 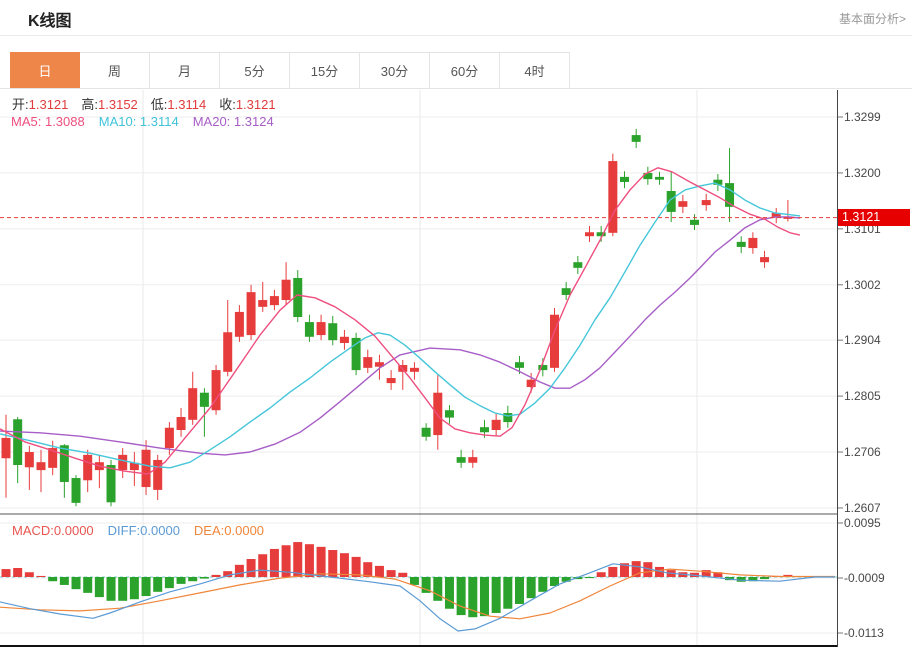 What do you see at coordinates (874, 217) in the screenshot?
I see `current-price-badge: 1.3121` at bounding box center [874, 217].